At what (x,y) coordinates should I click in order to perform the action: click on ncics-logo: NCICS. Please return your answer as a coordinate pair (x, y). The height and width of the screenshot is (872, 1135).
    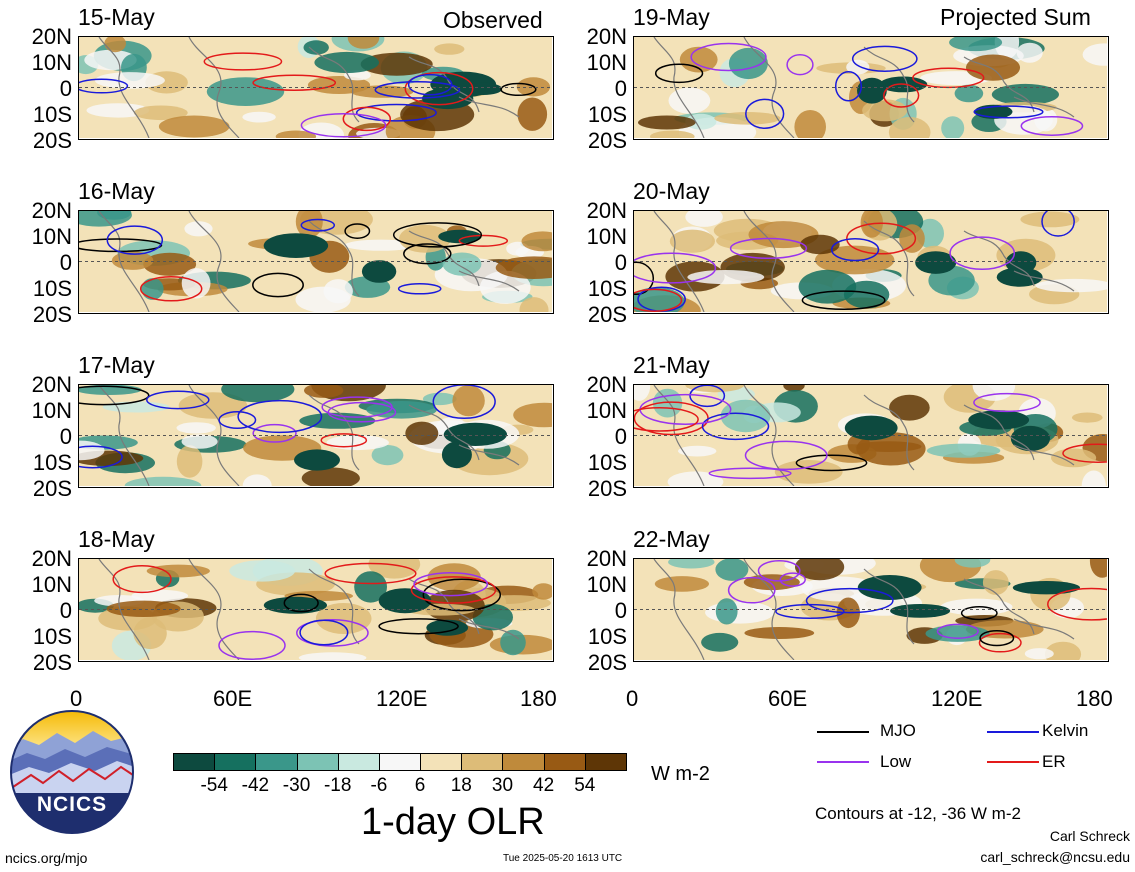
    Looking at the image, I should click on (72, 772).